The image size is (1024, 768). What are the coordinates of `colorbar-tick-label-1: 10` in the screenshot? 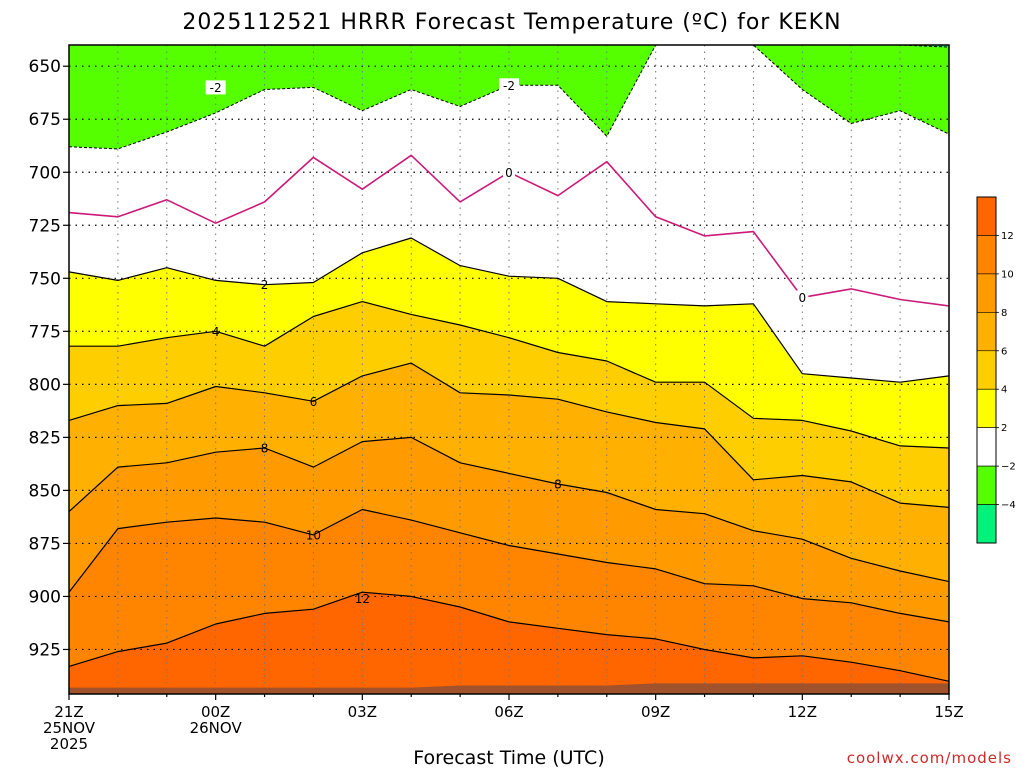 It's located at (1007, 274).